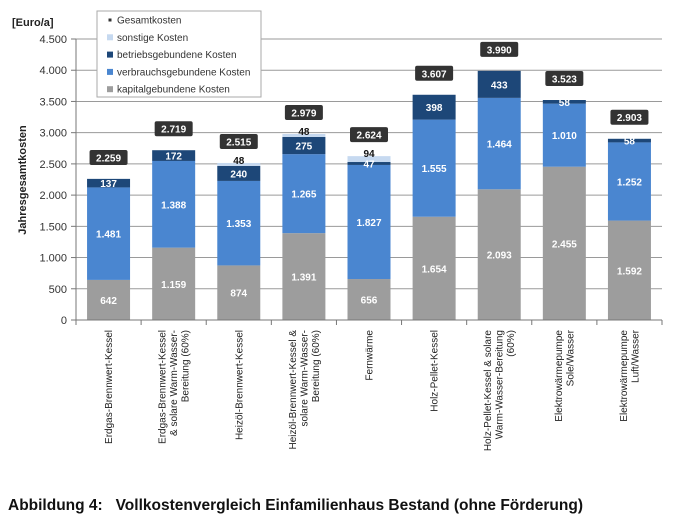 The height and width of the screenshot is (530, 677). I want to click on segment-label: 1.654, so click(434, 269).